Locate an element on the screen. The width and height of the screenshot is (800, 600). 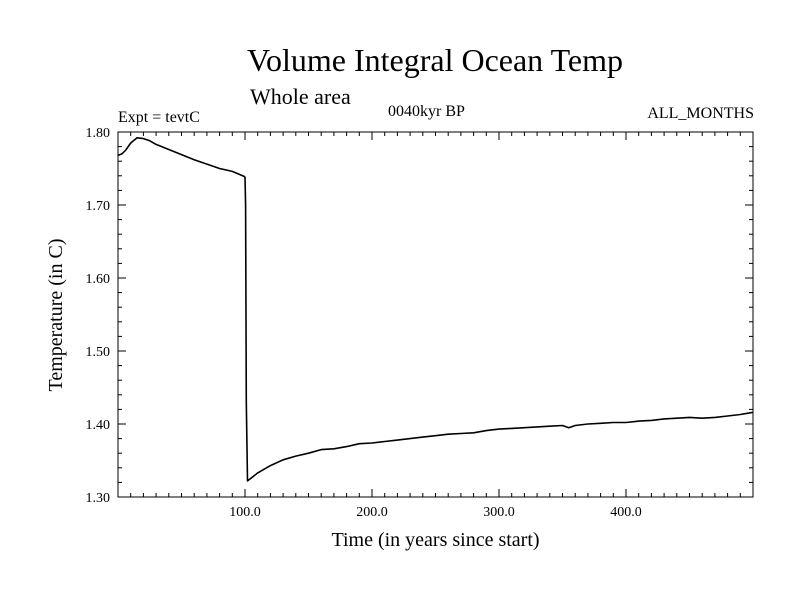
x-tick-label: 200.0 is located at coordinates (372, 512).